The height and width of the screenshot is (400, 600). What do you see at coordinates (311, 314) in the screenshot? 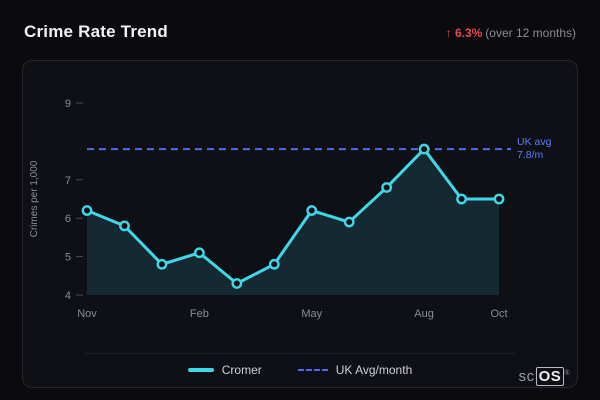
I see `svg-text: May` at bounding box center [311, 314].